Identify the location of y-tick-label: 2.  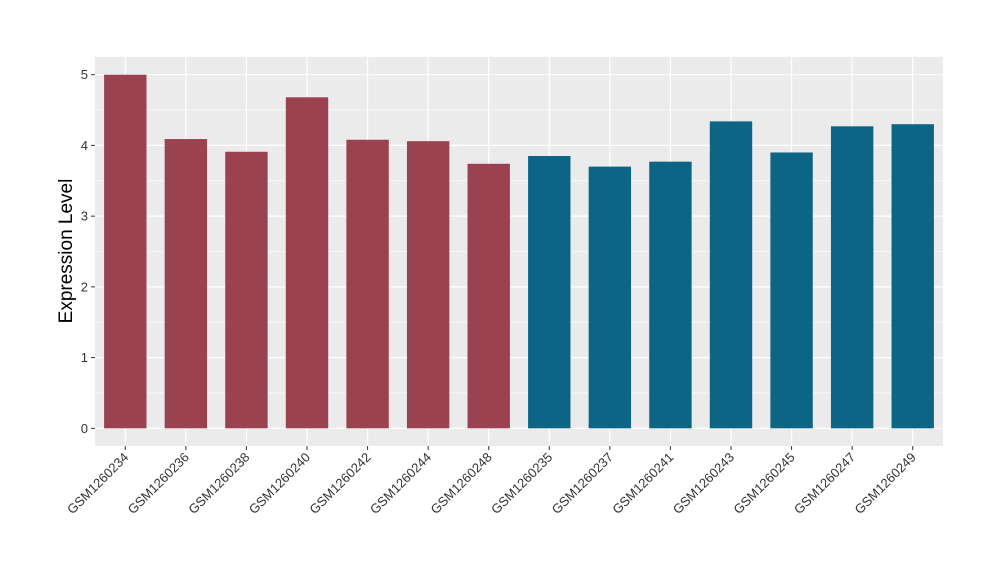
(84, 286).